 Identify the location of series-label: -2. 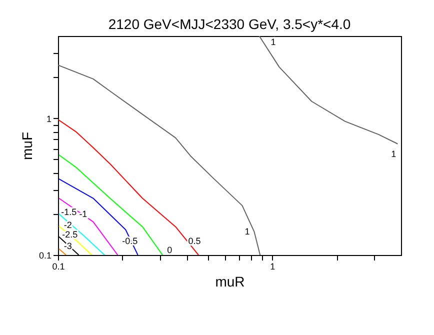
(68, 225).